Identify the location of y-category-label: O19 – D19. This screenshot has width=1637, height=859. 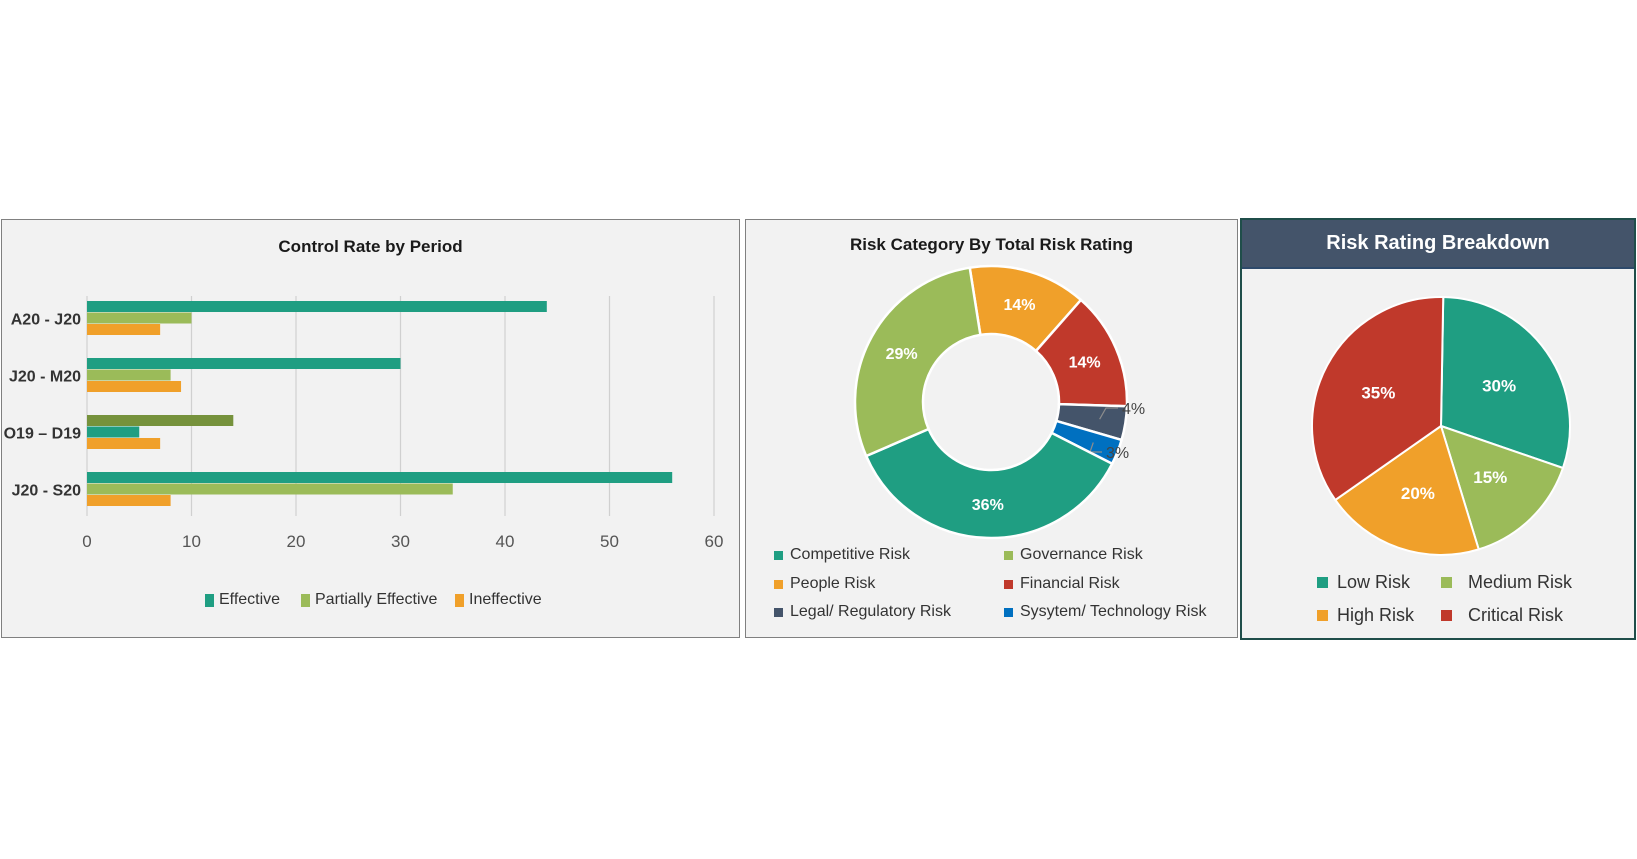
(42, 433).